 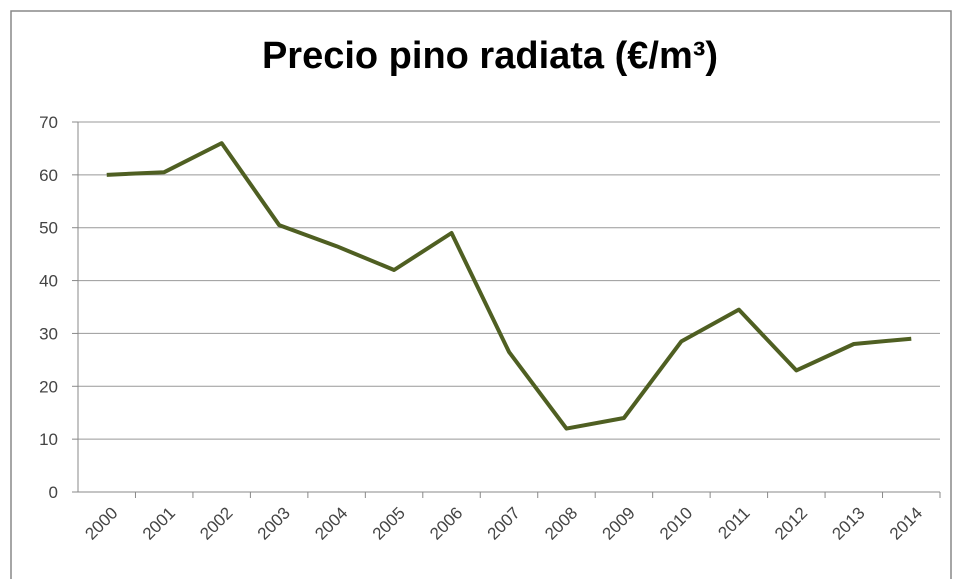 What do you see at coordinates (48, 175) in the screenshot?
I see `y-tick-label: 60` at bounding box center [48, 175].